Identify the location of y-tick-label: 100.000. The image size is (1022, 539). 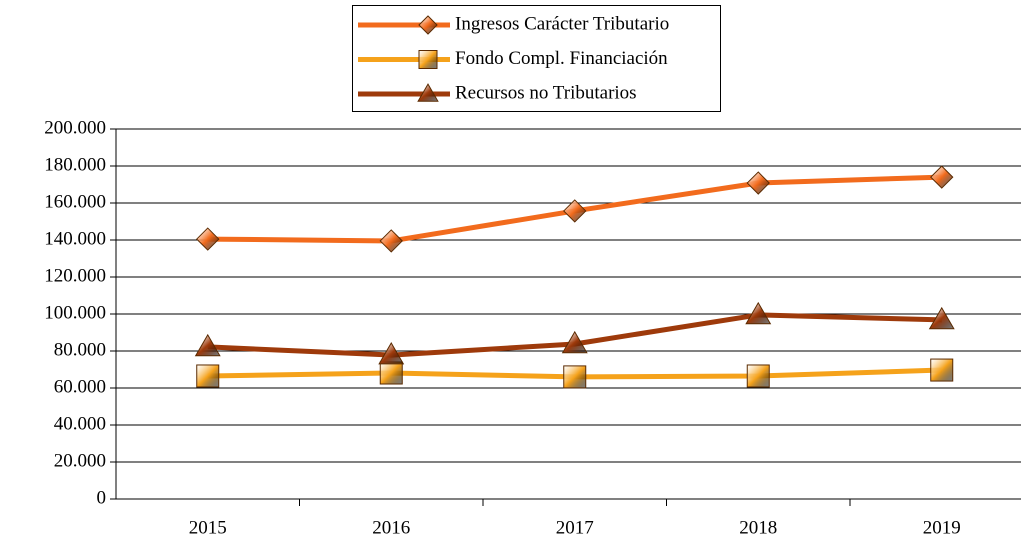
(75, 312).